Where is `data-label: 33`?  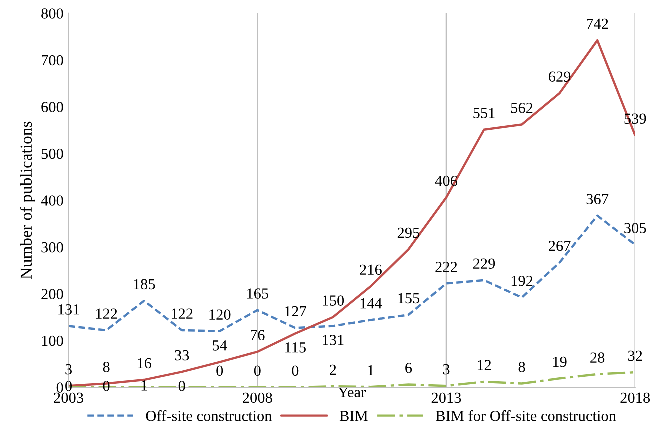
data-label: 33 is located at coordinates (182, 355).